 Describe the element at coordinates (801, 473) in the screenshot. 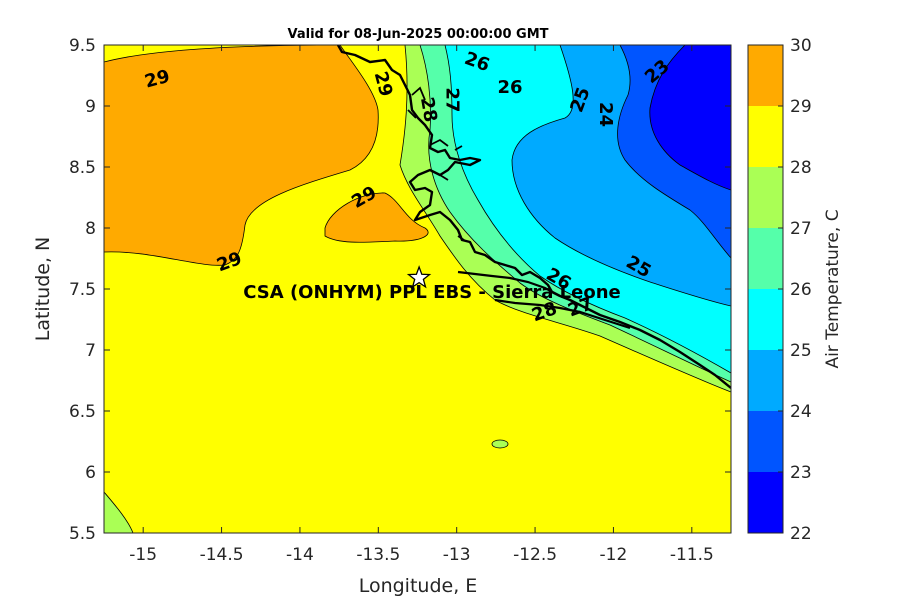

I see `colorbar-tick-label: 23` at that location.